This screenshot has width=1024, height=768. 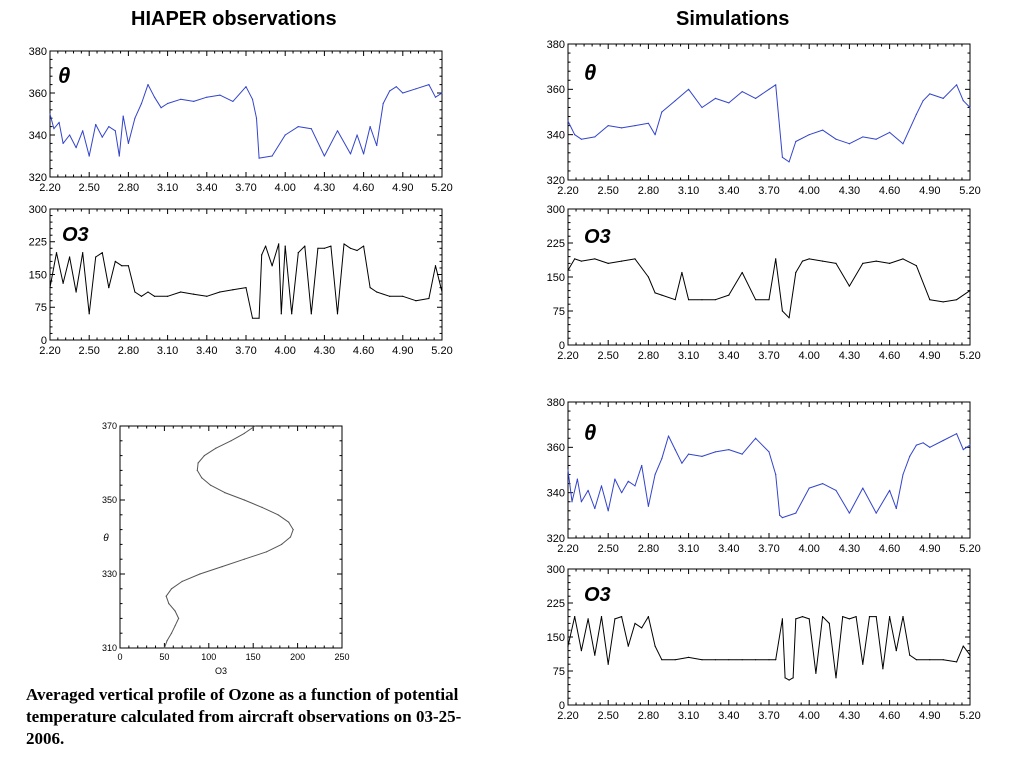 What do you see at coordinates (688, 549) in the screenshot?
I see `x-tick-label: 3.10` at bounding box center [688, 549].